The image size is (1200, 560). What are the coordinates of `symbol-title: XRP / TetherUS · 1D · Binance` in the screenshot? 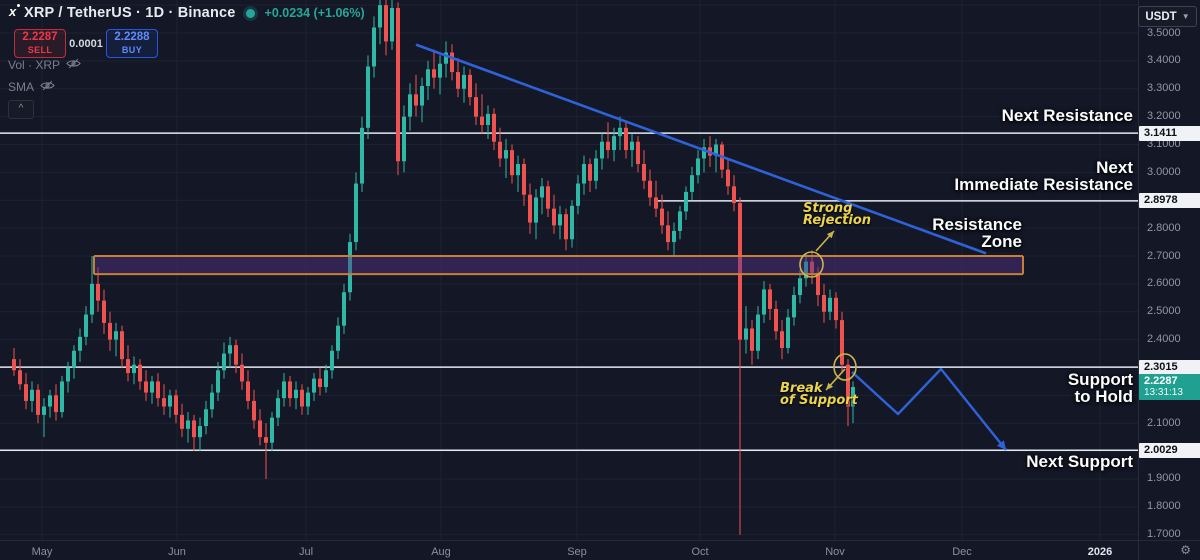 It's located at (130, 13).